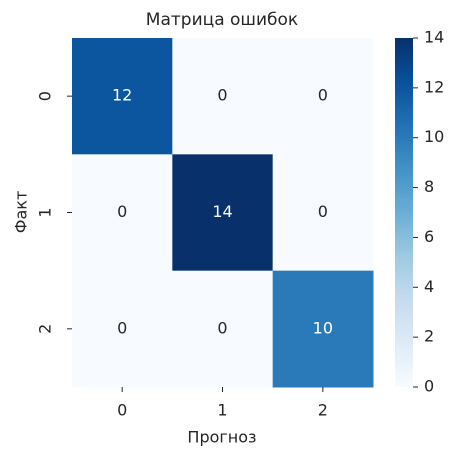  I want to click on colorbar-tick-label: 0, so click(429, 386).